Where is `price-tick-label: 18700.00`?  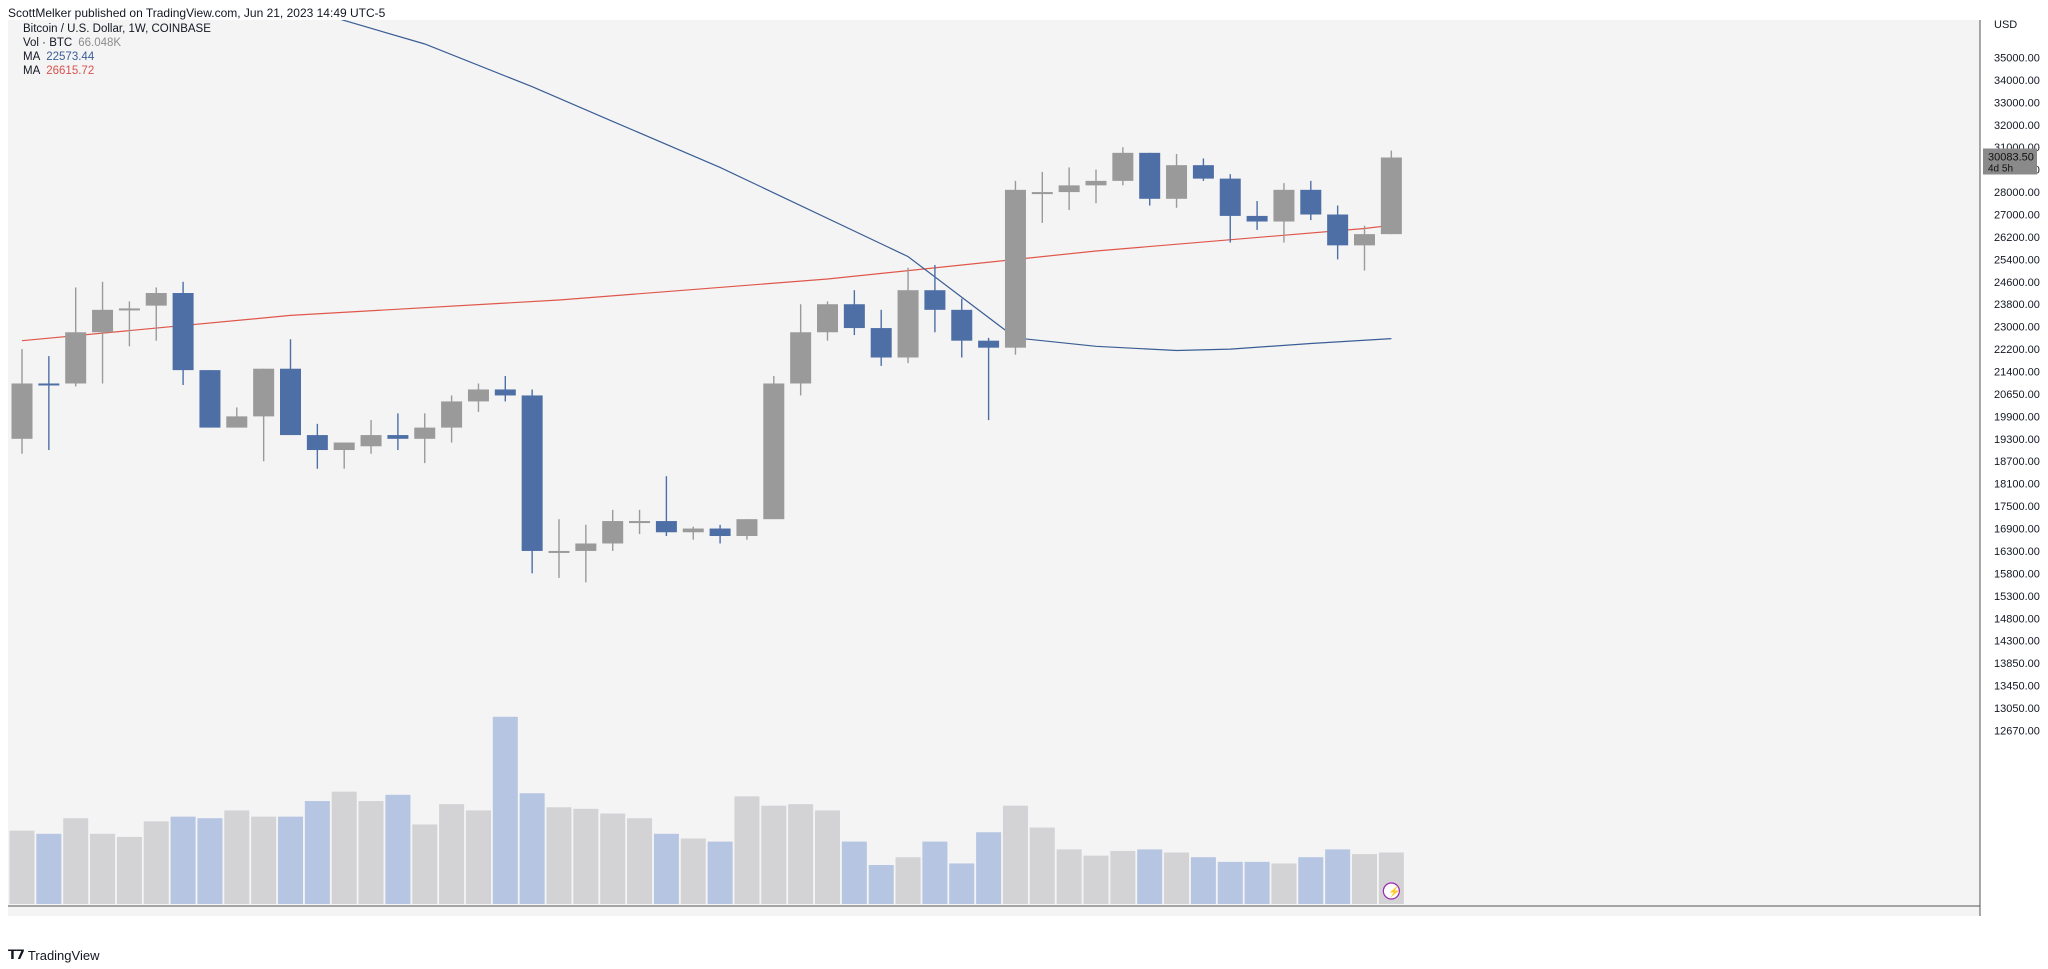 price-tick-label: 18700.00 is located at coordinates (2017, 462).